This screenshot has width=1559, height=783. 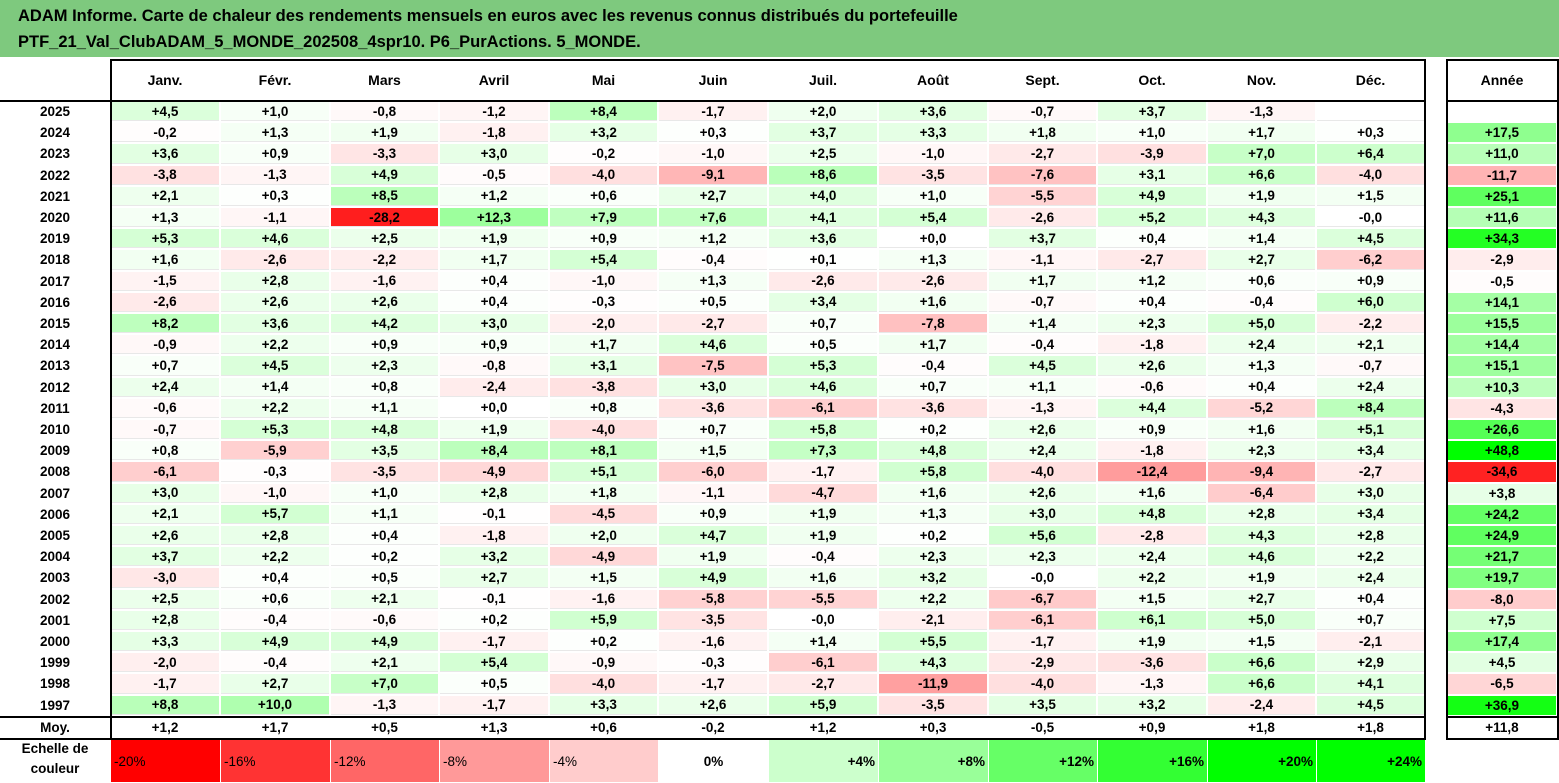 I want to click on heatmap-cell: +4,6, so click(x=1261, y=557).